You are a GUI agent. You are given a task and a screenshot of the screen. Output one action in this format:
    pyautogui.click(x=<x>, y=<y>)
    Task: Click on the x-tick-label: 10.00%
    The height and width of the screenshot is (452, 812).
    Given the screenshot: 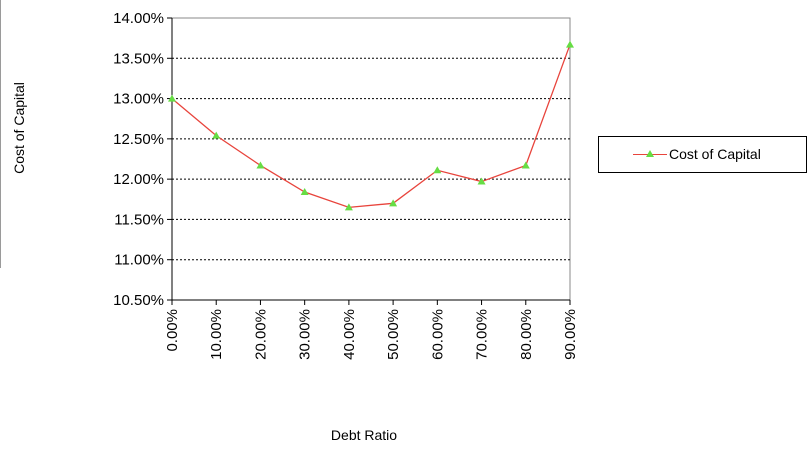 What is the action you would take?
    pyautogui.click(x=216, y=334)
    